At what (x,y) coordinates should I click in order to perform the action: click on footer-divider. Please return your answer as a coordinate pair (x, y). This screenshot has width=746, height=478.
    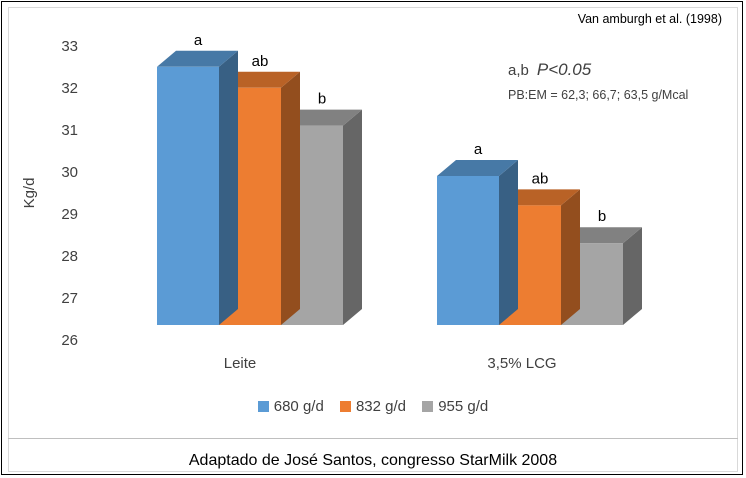
    Looking at the image, I should click on (373, 438).